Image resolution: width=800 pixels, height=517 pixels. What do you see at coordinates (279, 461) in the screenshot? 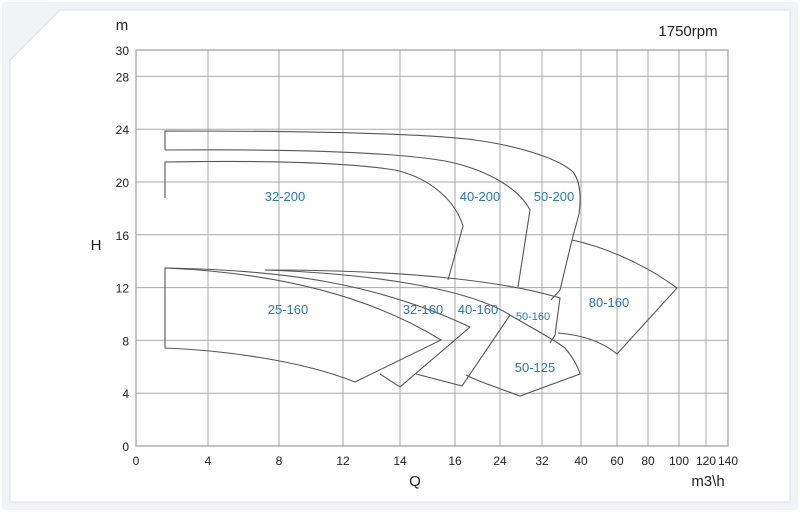
I see `x-tick-label: 8` at bounding box center [279, 461].